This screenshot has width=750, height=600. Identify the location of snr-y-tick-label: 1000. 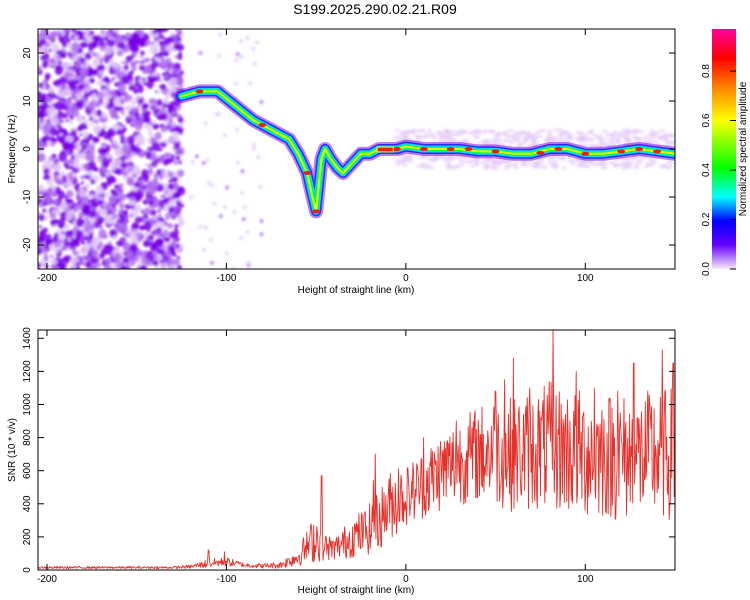
(27, 404).